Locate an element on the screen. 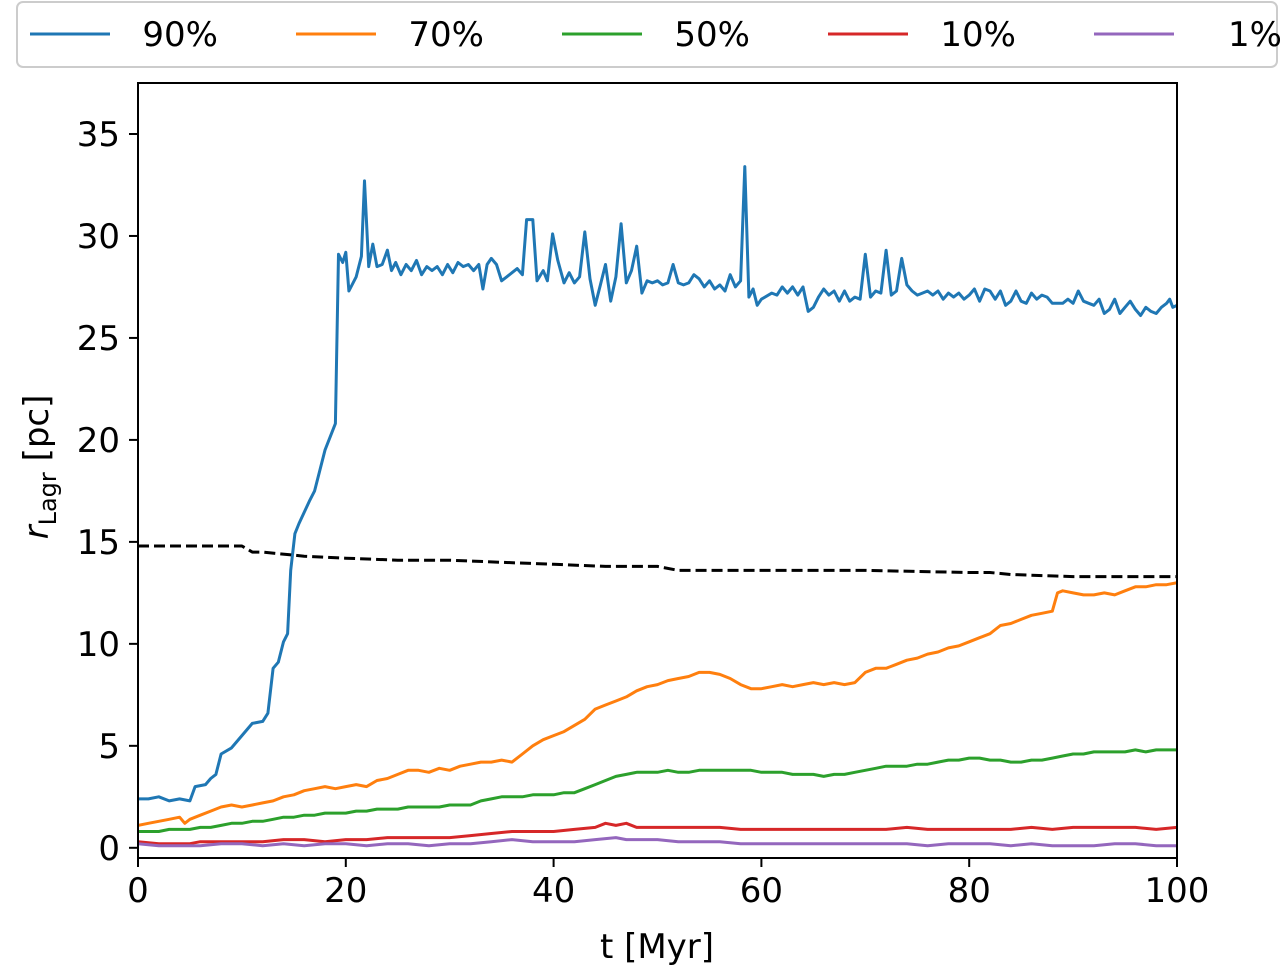 The height and width of the screenshot is (970, 1280). y-tick-label: 0 is located at coordinates (109, 849).